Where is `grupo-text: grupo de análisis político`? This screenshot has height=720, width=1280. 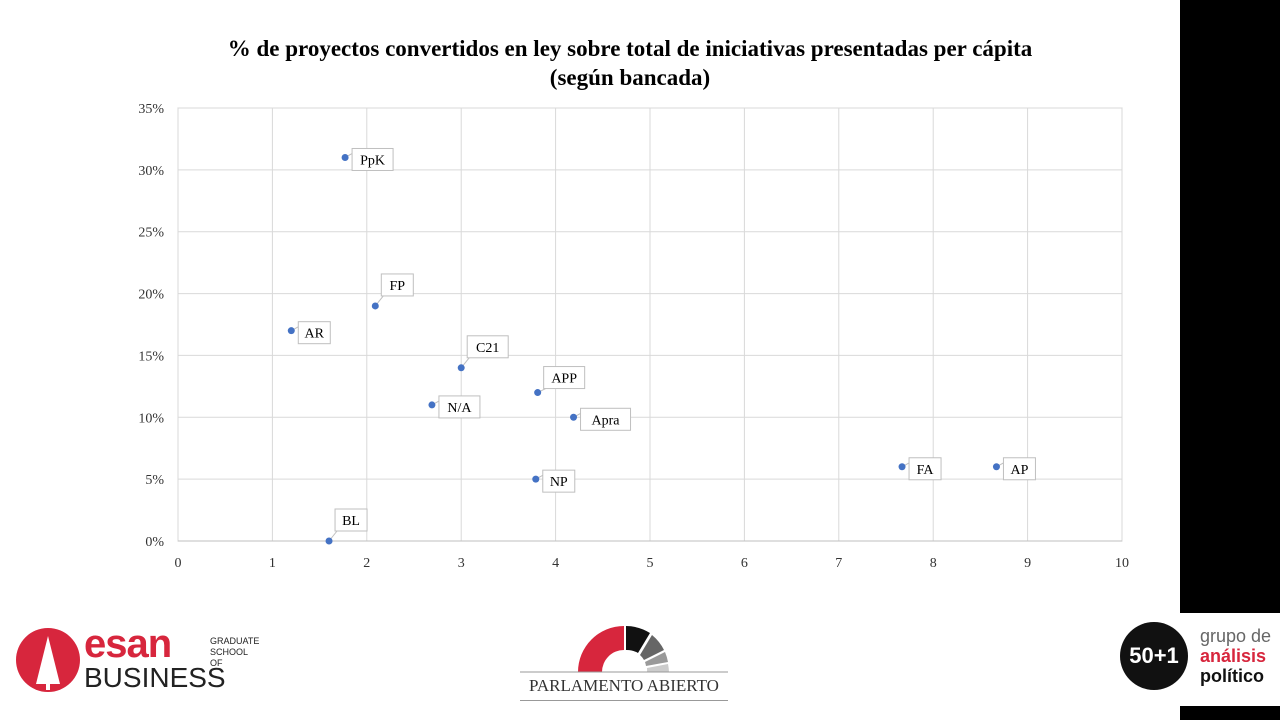
grupo-text: grupo de análisis político is located at coordinates (1235, 656).